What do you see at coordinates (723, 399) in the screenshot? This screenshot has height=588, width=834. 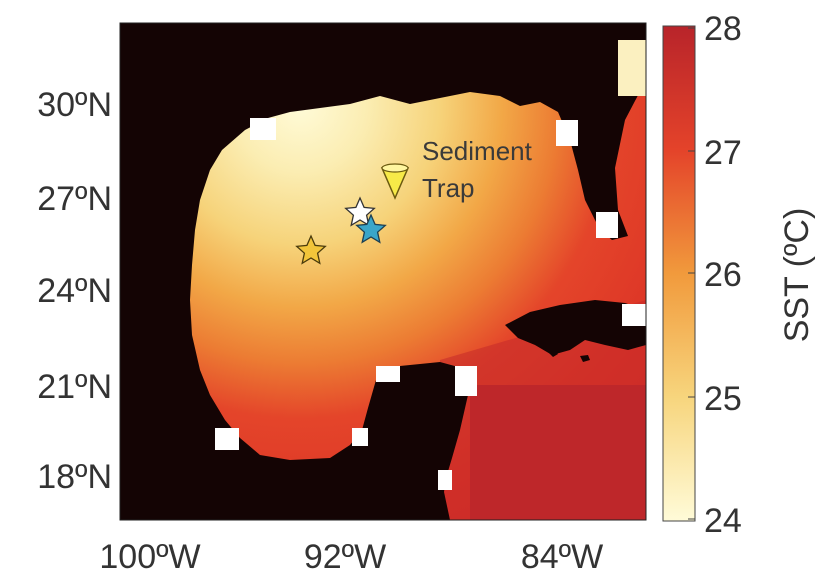 I see `colorbar-tick-25: 25` at bounding box center [723, 399].